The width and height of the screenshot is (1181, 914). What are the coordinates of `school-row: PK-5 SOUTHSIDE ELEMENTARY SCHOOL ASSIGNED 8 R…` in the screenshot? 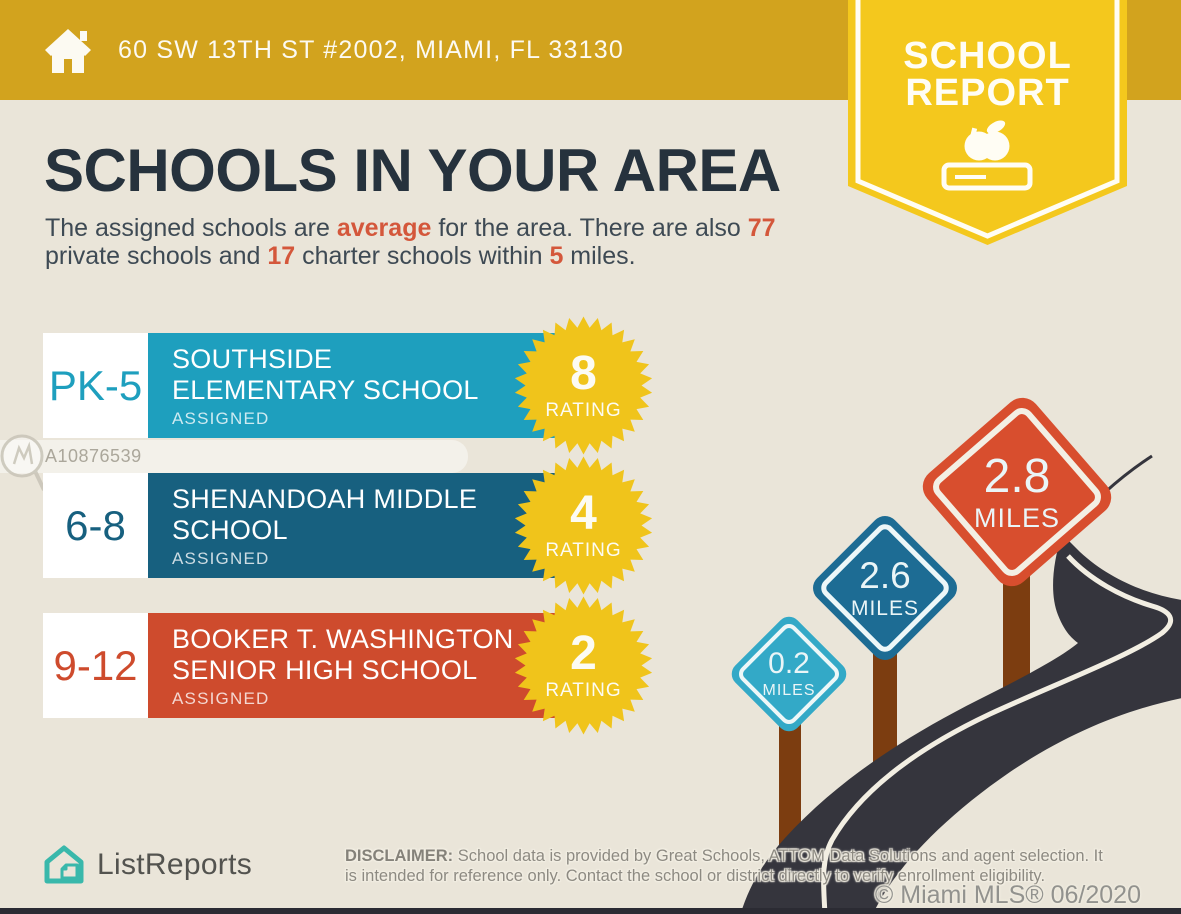 It's located at (373, 385).